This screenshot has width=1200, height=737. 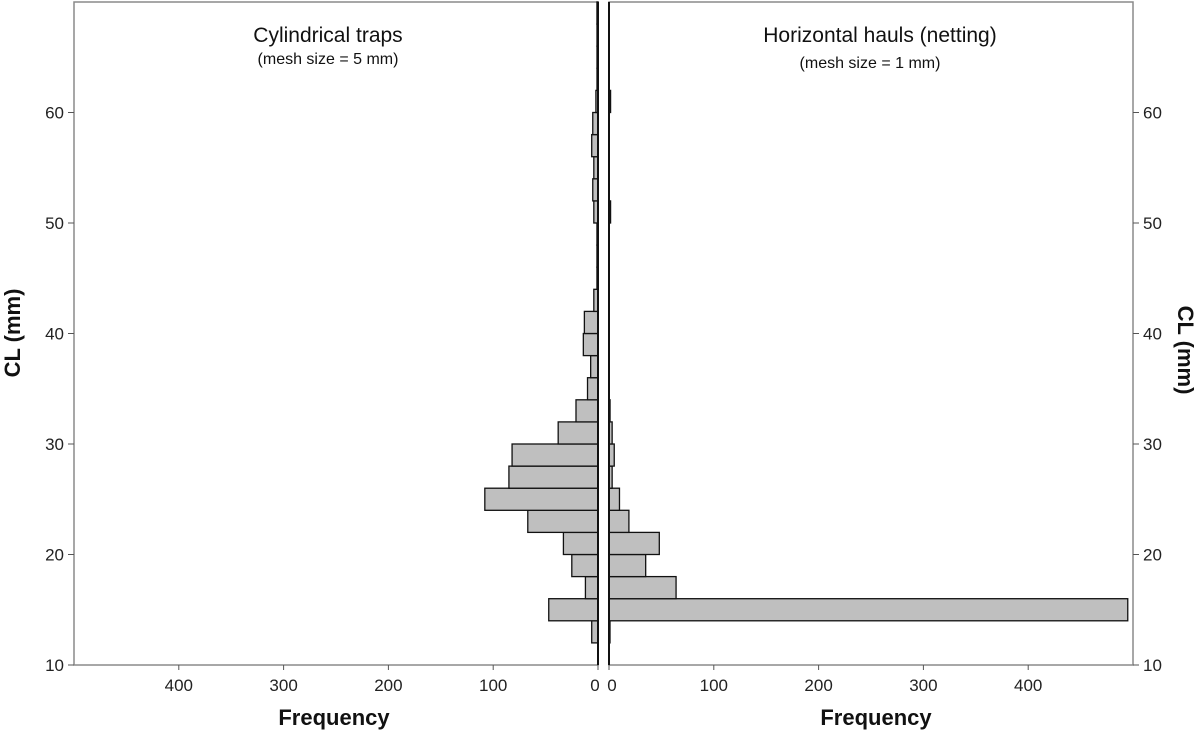 I want to click on x-tick-label-left: 100, so click(x=493, y=685).